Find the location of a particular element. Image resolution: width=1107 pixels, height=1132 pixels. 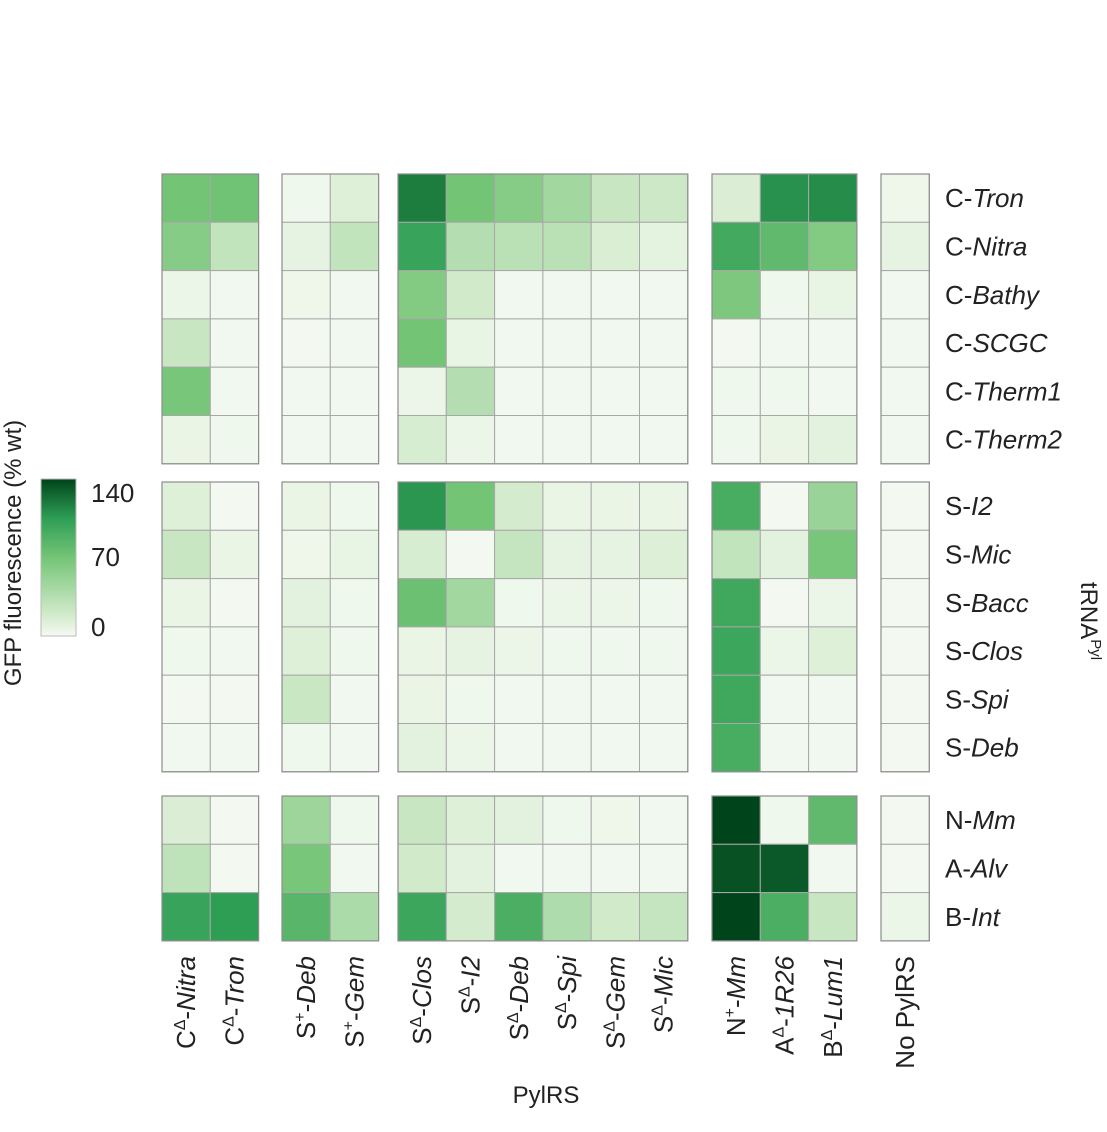

column-label-prefix: C is located at coordinates (234, 1036).